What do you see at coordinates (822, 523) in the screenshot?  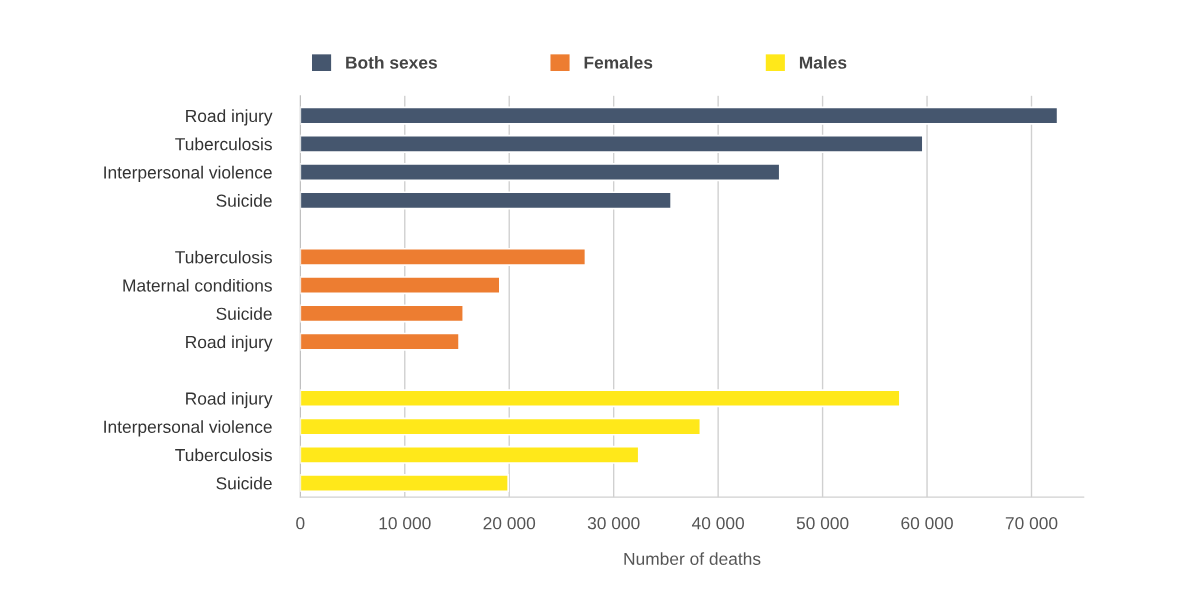 I see `x-tick-label: 50 000` at bounding box center [822, 523].